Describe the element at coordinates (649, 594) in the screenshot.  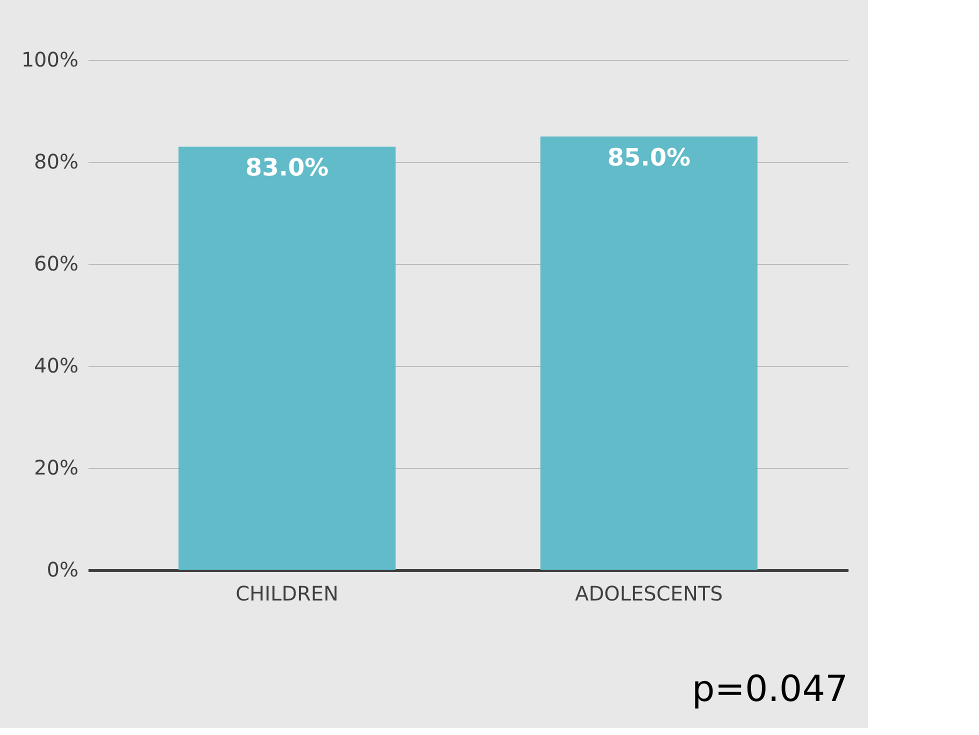
I see `x-tick-label: ADOLESCENTS` at that location.